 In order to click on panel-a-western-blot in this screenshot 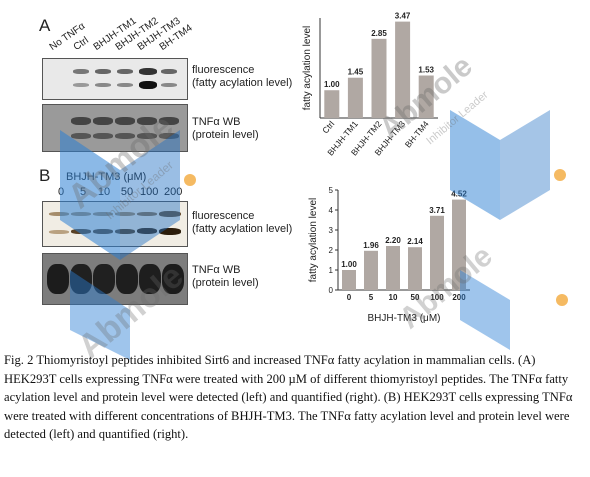, I will do `click(115, 128)`.